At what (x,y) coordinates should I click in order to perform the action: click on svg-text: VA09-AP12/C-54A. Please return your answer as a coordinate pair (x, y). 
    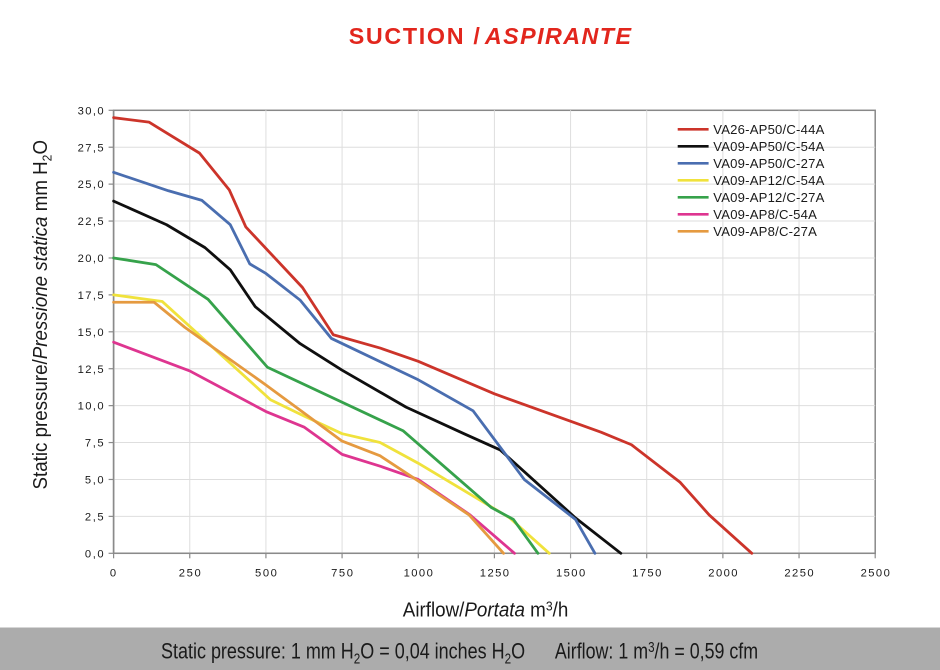
    Looking at the image, I should click on (768, 180).